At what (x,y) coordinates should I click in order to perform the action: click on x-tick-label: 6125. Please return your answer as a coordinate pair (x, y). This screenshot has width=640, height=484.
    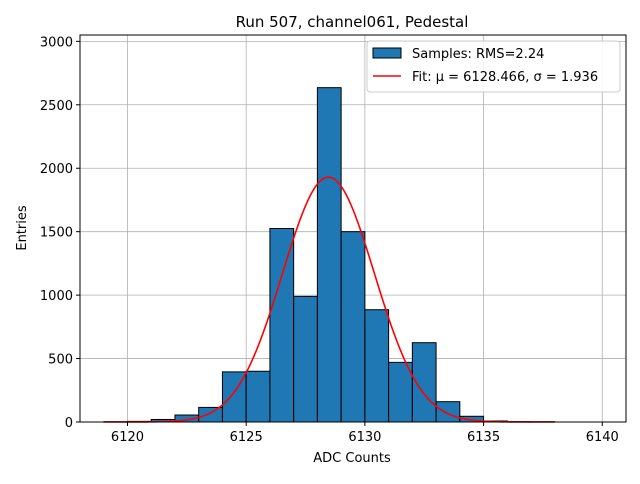
    Looking at the image, I should click on (246, 437).